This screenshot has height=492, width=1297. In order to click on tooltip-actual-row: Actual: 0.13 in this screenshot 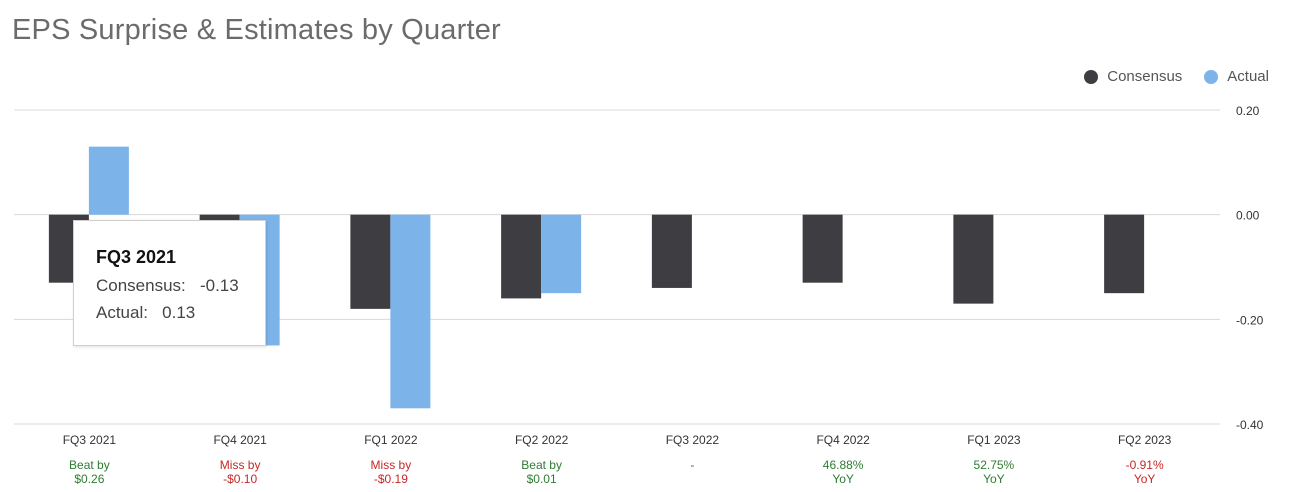, I will do `click(180, 313)`.